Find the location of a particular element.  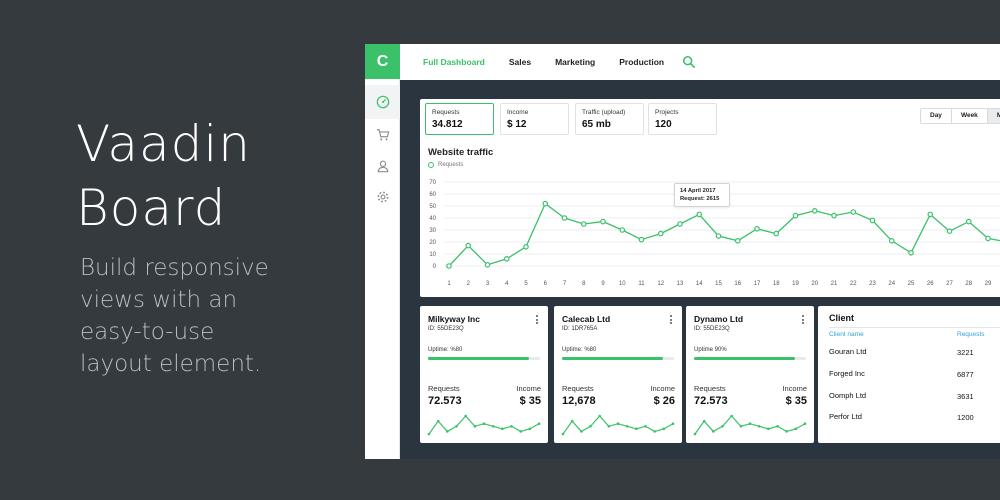

client-requests-cell: 1200 is located at coordinates (965, 417).